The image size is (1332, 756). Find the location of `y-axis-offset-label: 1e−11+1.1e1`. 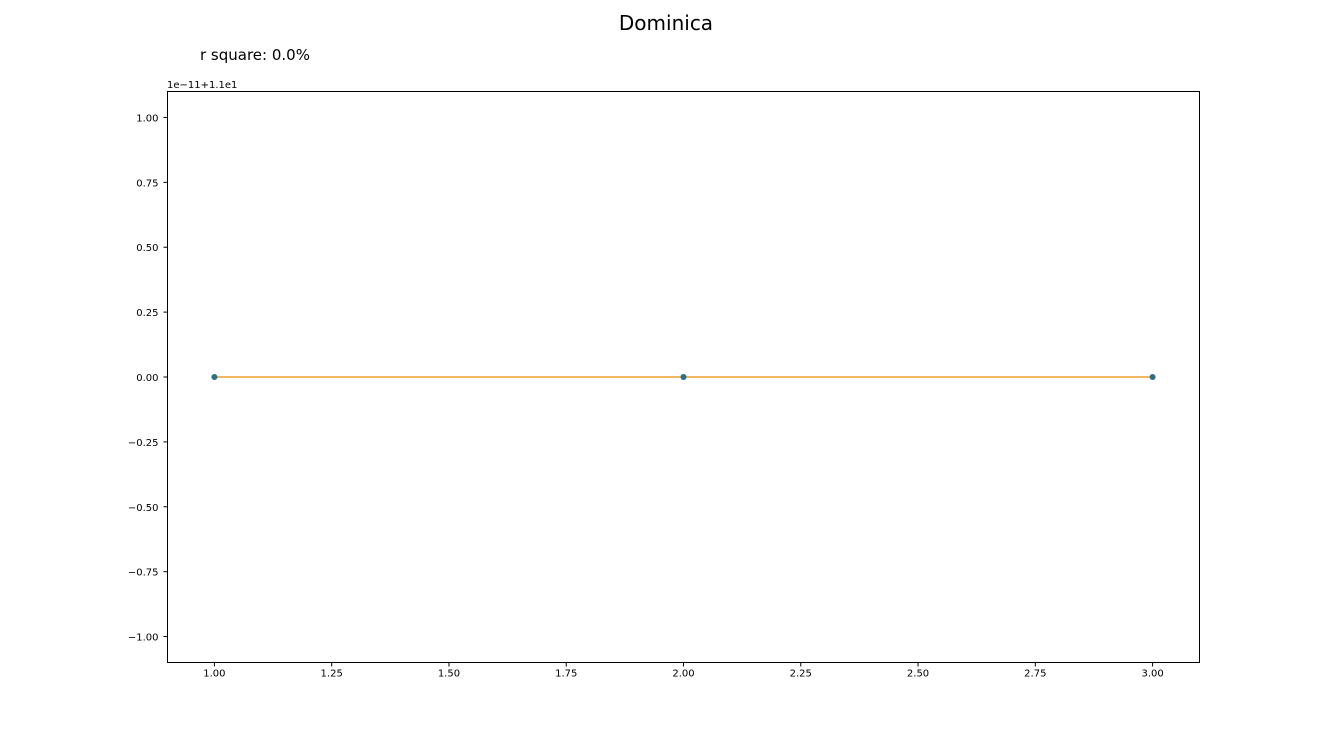

y-axis-offset-label: 1e−11+1.1e1 is located at coordinates (202, 85).